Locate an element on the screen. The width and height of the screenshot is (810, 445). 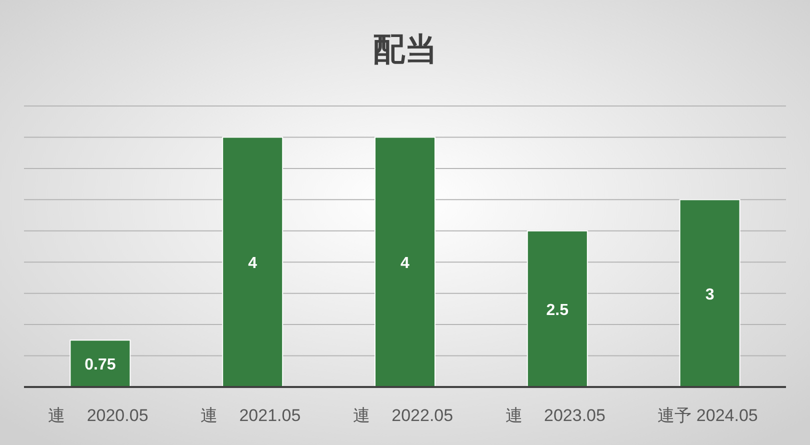
x-tick-label: 連 2022.05 is located at coordinates (403, 415).